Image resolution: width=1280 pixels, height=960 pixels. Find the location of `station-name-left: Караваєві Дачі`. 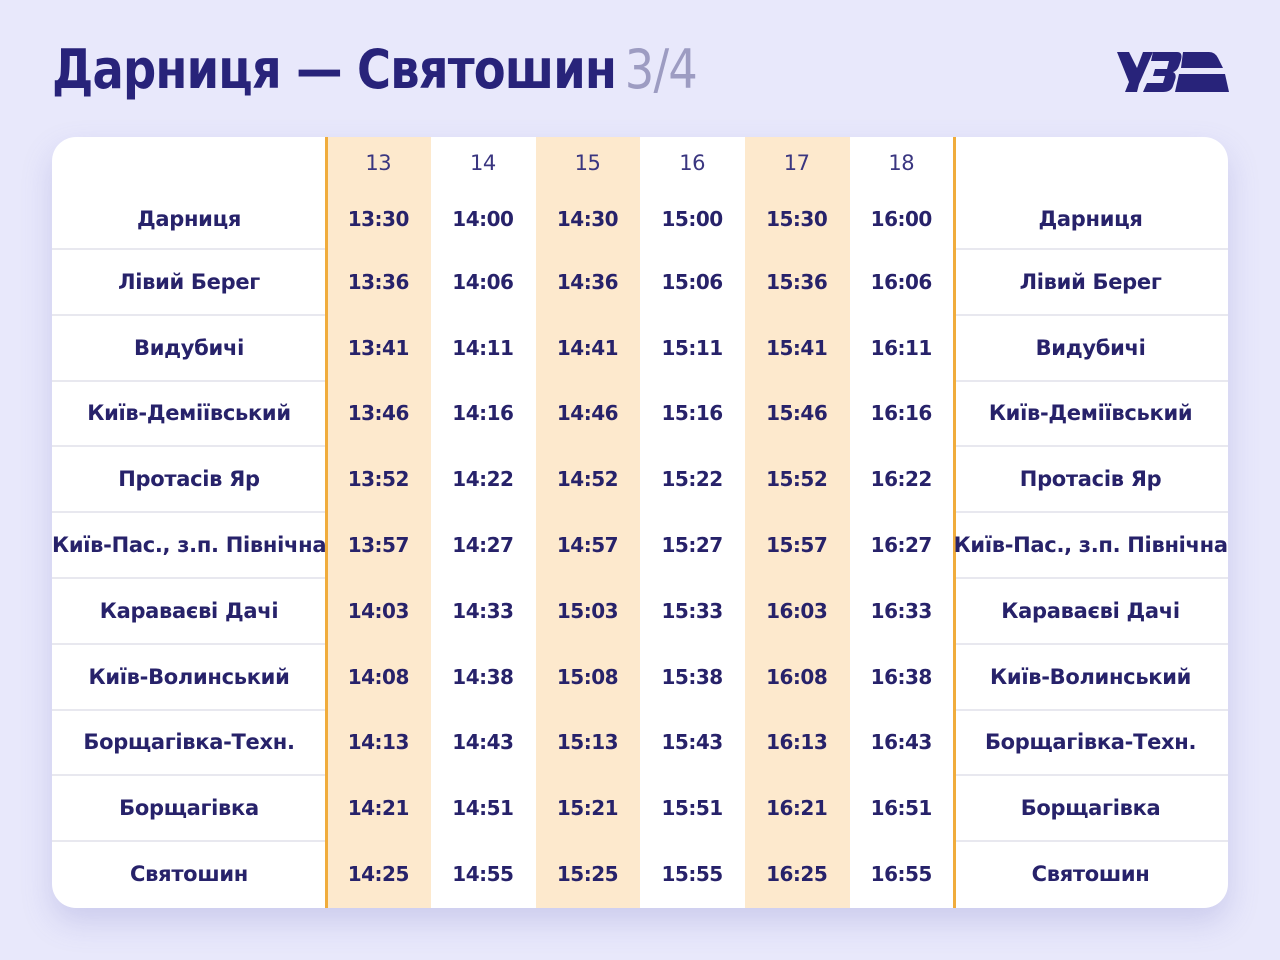

station-name-left: Караваєві Дачі is located at coordinates (189, 610).